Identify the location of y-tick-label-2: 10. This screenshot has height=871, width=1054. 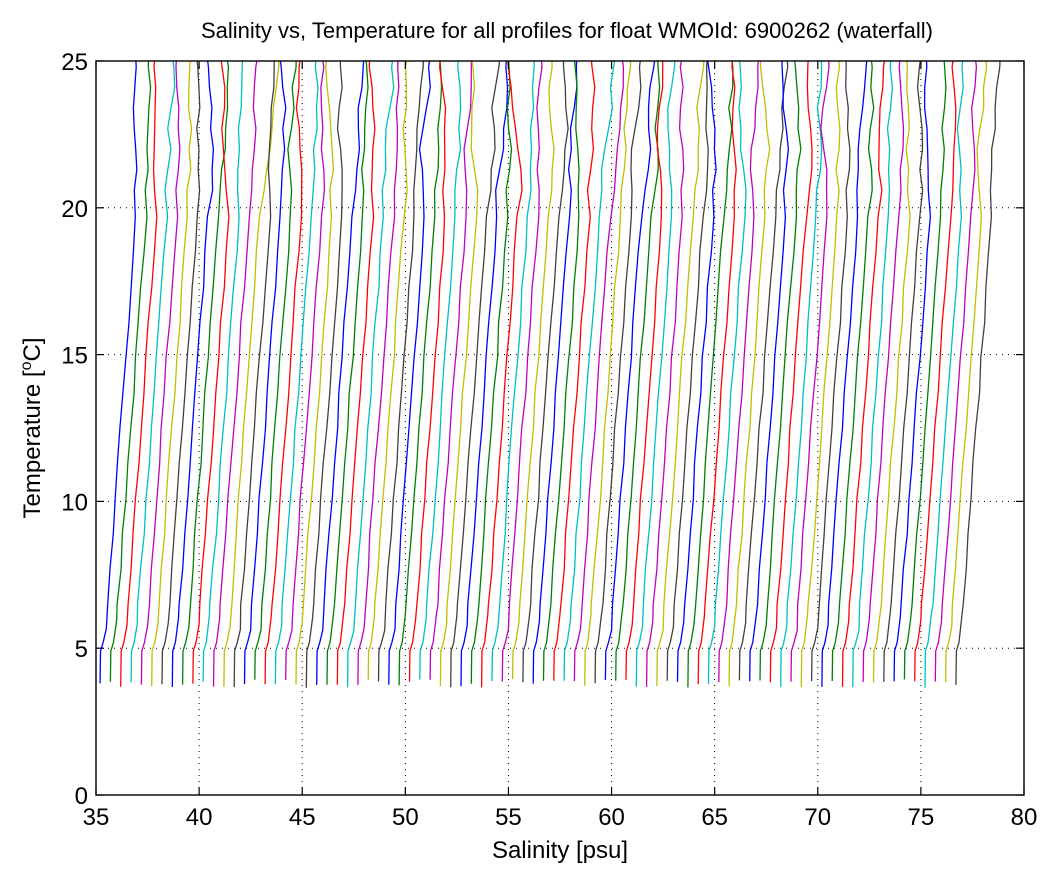
(74, 502).